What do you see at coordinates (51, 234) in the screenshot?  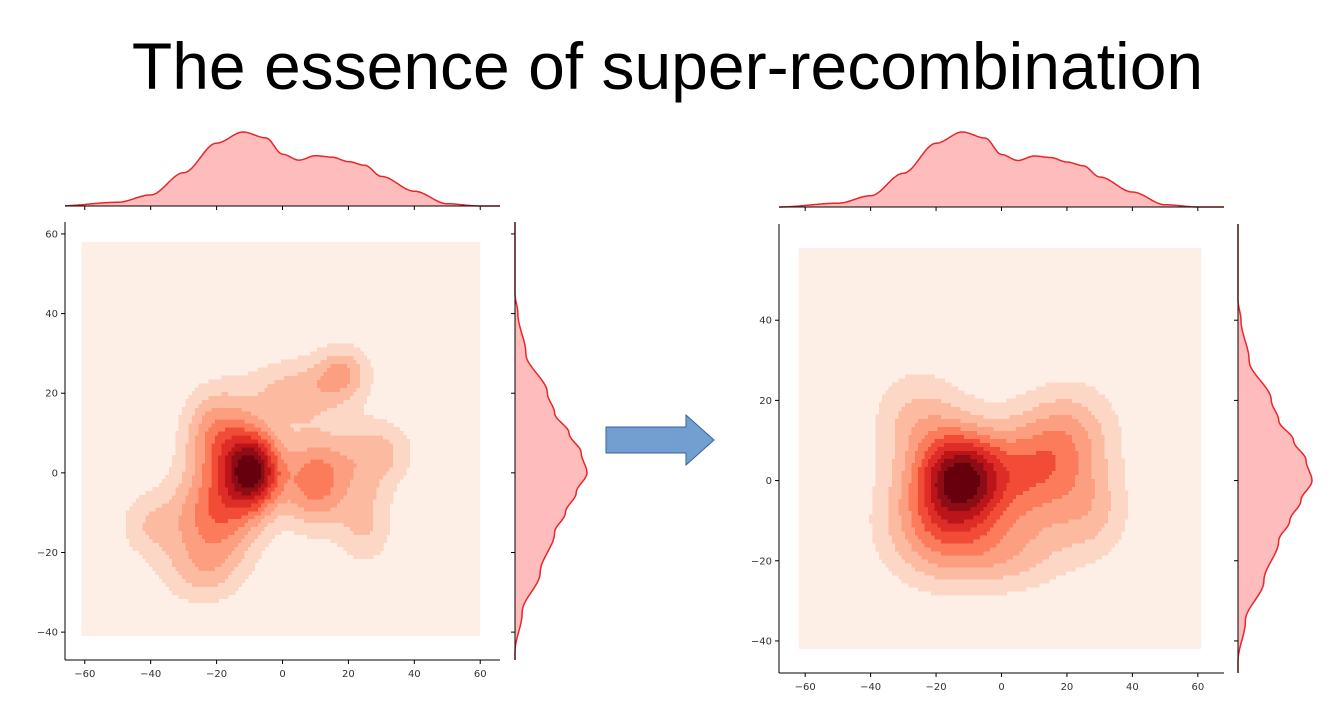 I see `y-tick-label: 60` at bounding box center [51, 234].